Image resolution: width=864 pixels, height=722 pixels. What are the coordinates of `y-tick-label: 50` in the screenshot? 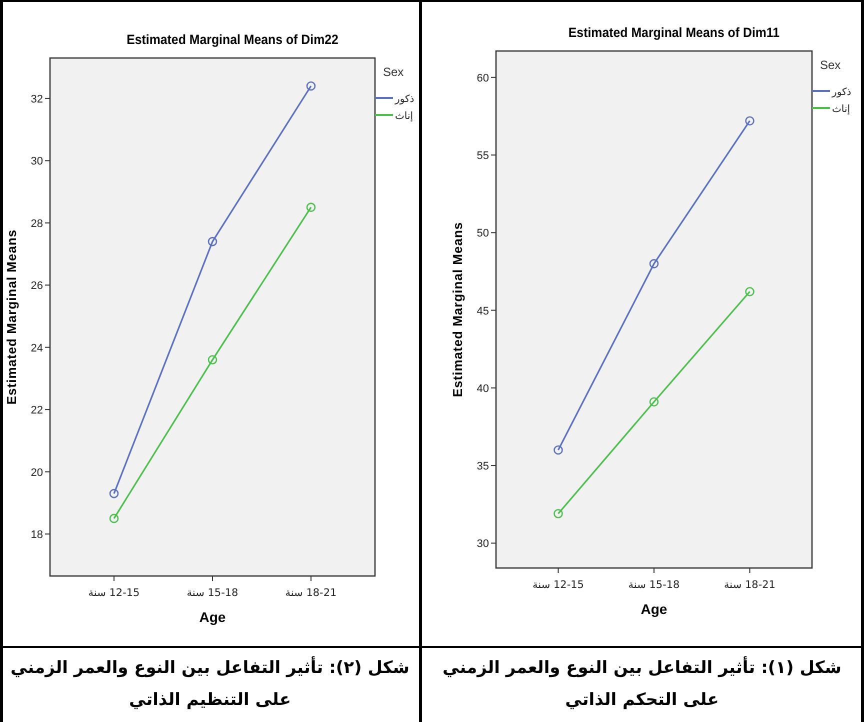 It's located at (482, 234).